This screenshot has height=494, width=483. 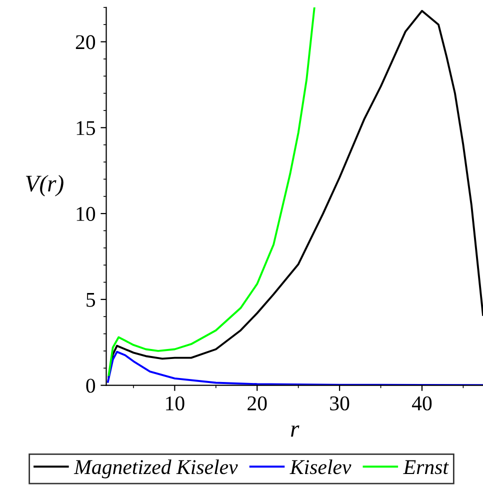 What do you see at coordinates (156, 468) in the screenshot?
I see `legend-label: Magnetized Kiselev` at bounding box center [156, 468].